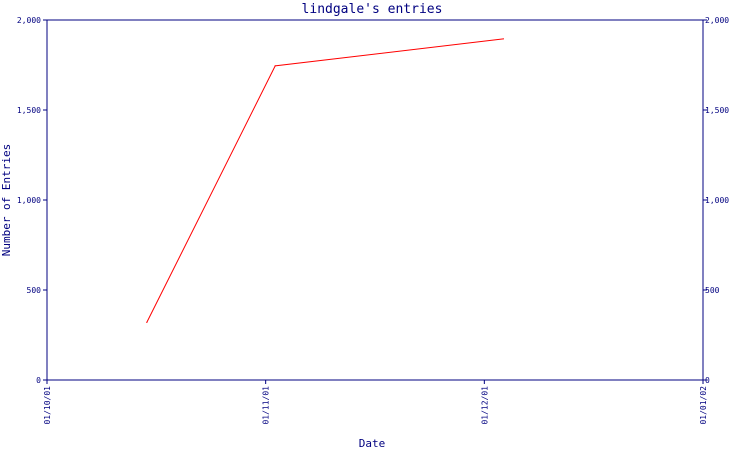  I want to click on y-axis-right: 0 500 1,000 1,500 2,000, so click(716, 200).